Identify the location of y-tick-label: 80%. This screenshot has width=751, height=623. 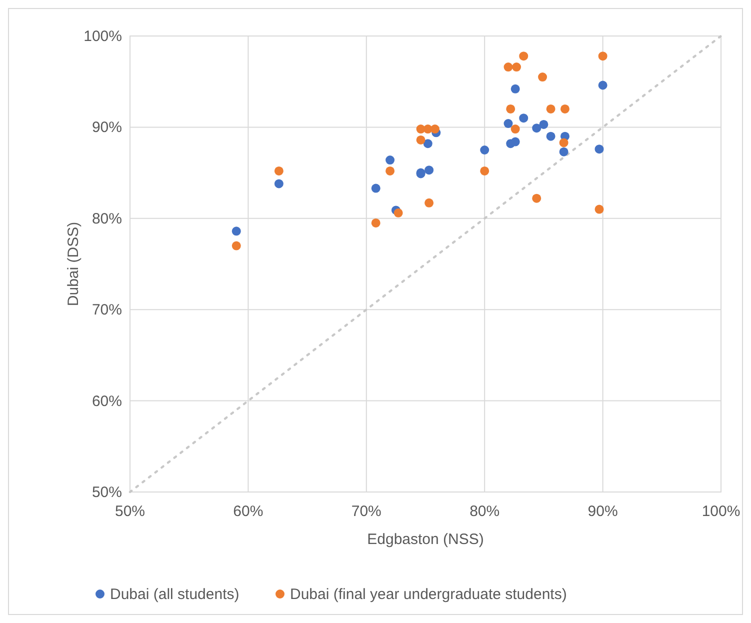
(107, 219).